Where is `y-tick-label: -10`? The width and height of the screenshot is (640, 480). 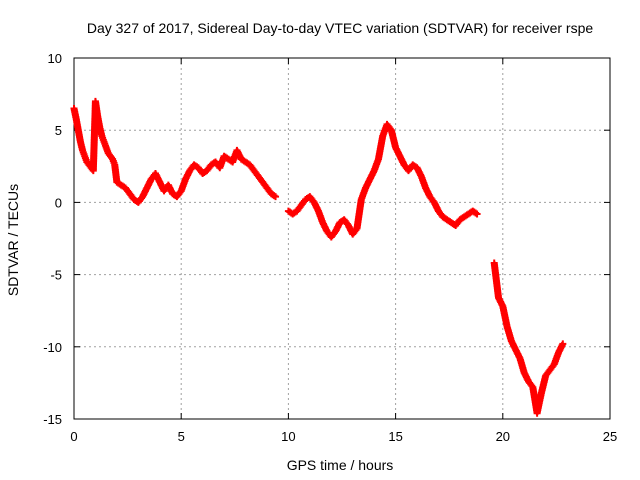 y-tick-label: -10 is located at coordinates (52, 347).